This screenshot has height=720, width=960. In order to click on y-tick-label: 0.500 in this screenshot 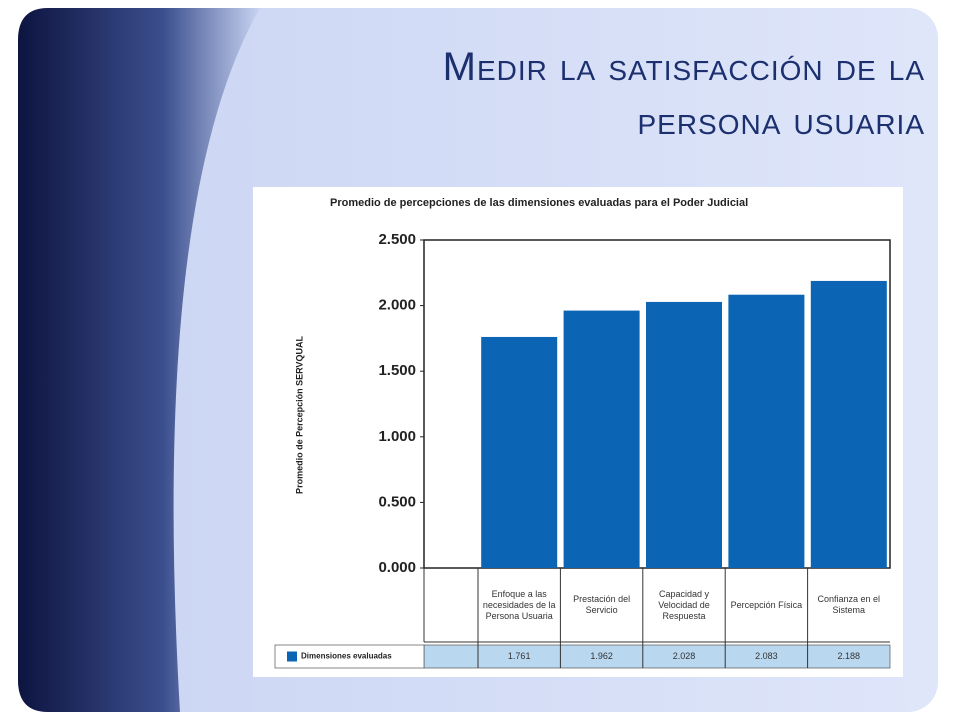, I will do `click(397, 501)`.